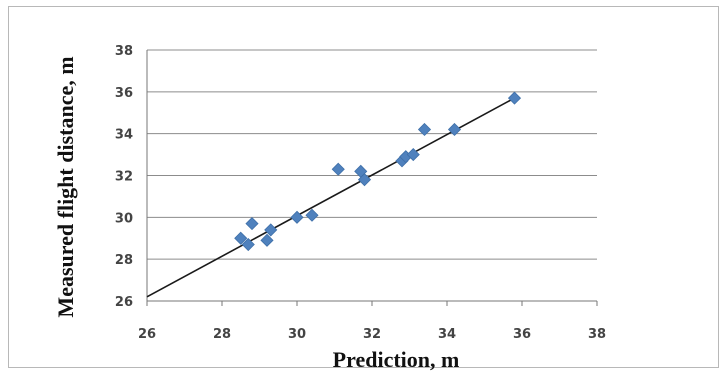 The width and height of the screenshot is (728, 374). What do you see at coordinates (65, 186) in the screenshot?
I see `y-axis-title: Measured flight distance, m` at bounding box center [65, 186].